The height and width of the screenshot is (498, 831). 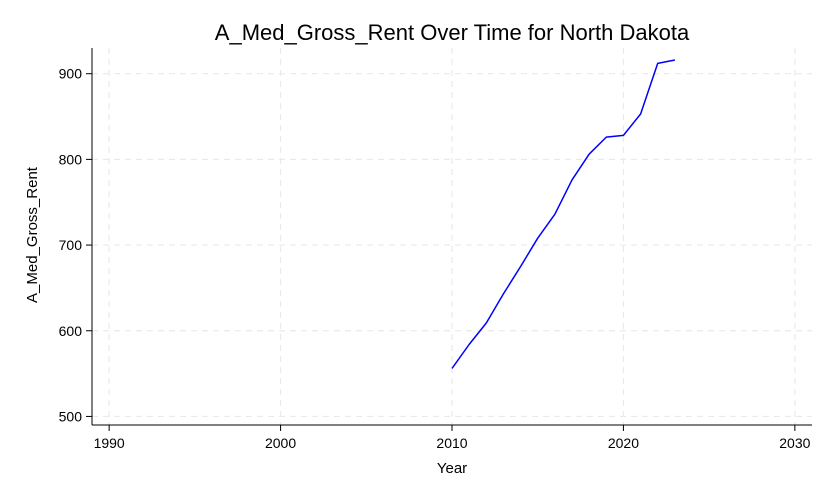 I want to click on x-axis-label: Year, so click(x=452, y=468).